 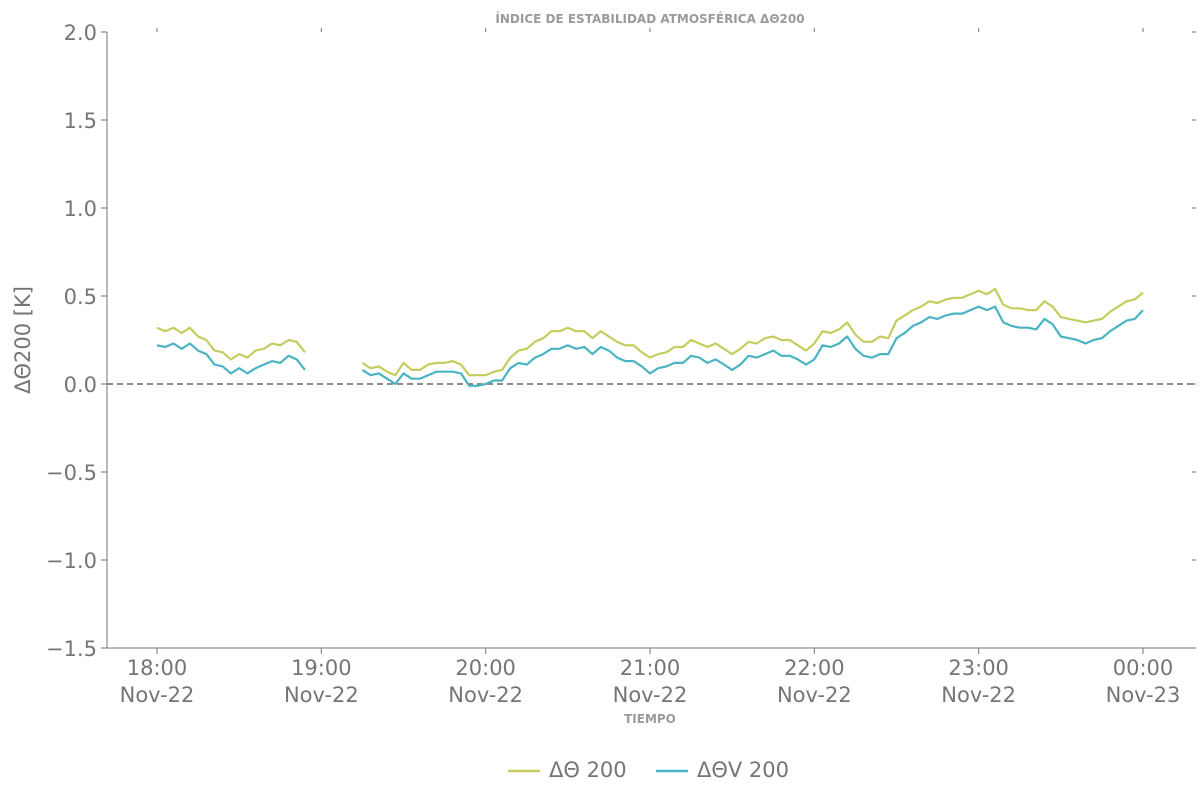 What do you see at coordinates (1143, 668) in the screenshot?
I see `x-tick-label-time: 00:00` at bounding box center [1143, 668].